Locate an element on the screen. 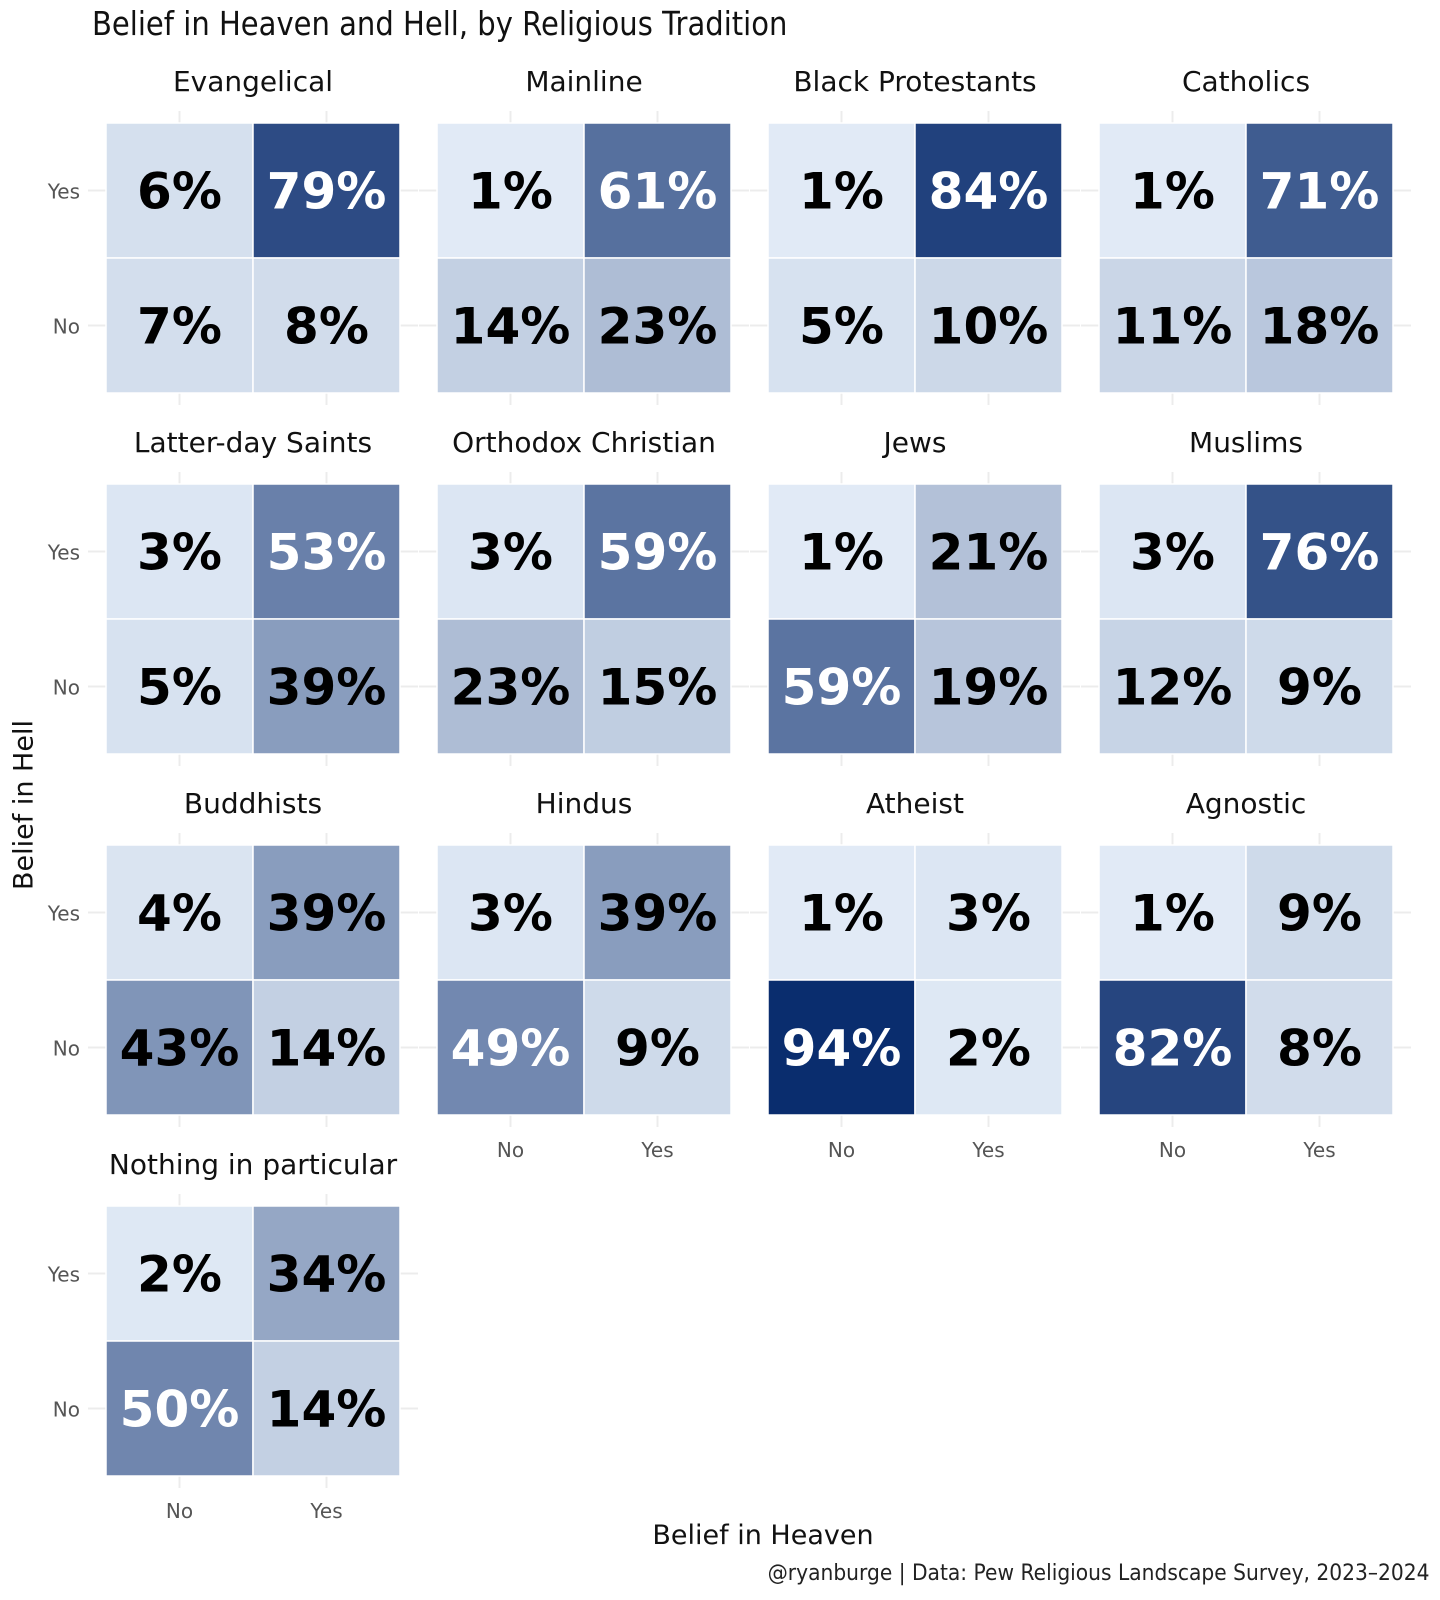 This screenshot has width=1440, height=1600. tile-value-label: 12% is located at coordinates (1173, 688).